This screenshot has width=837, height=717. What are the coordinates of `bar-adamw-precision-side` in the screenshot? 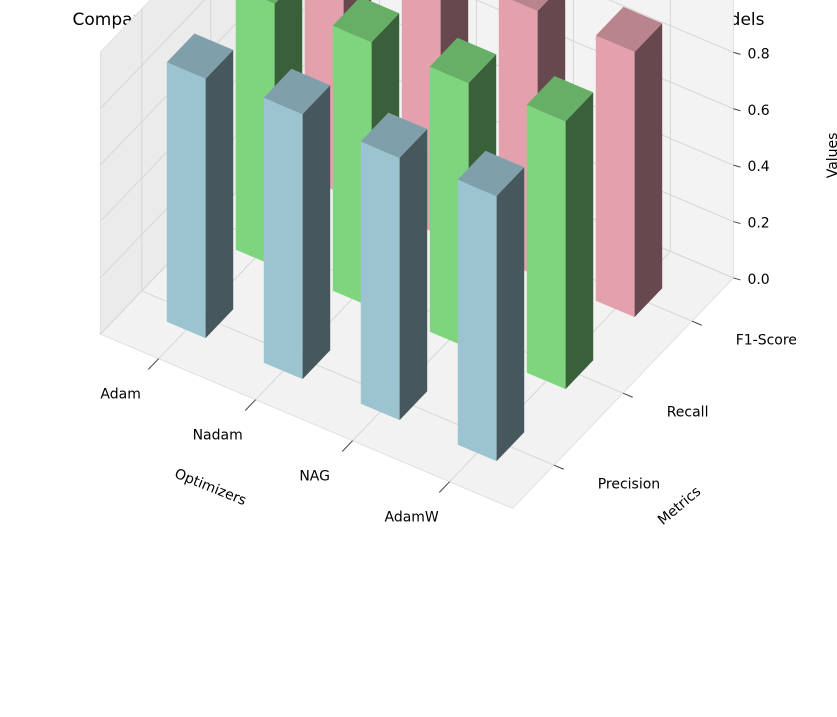 It's located at (510, 314).